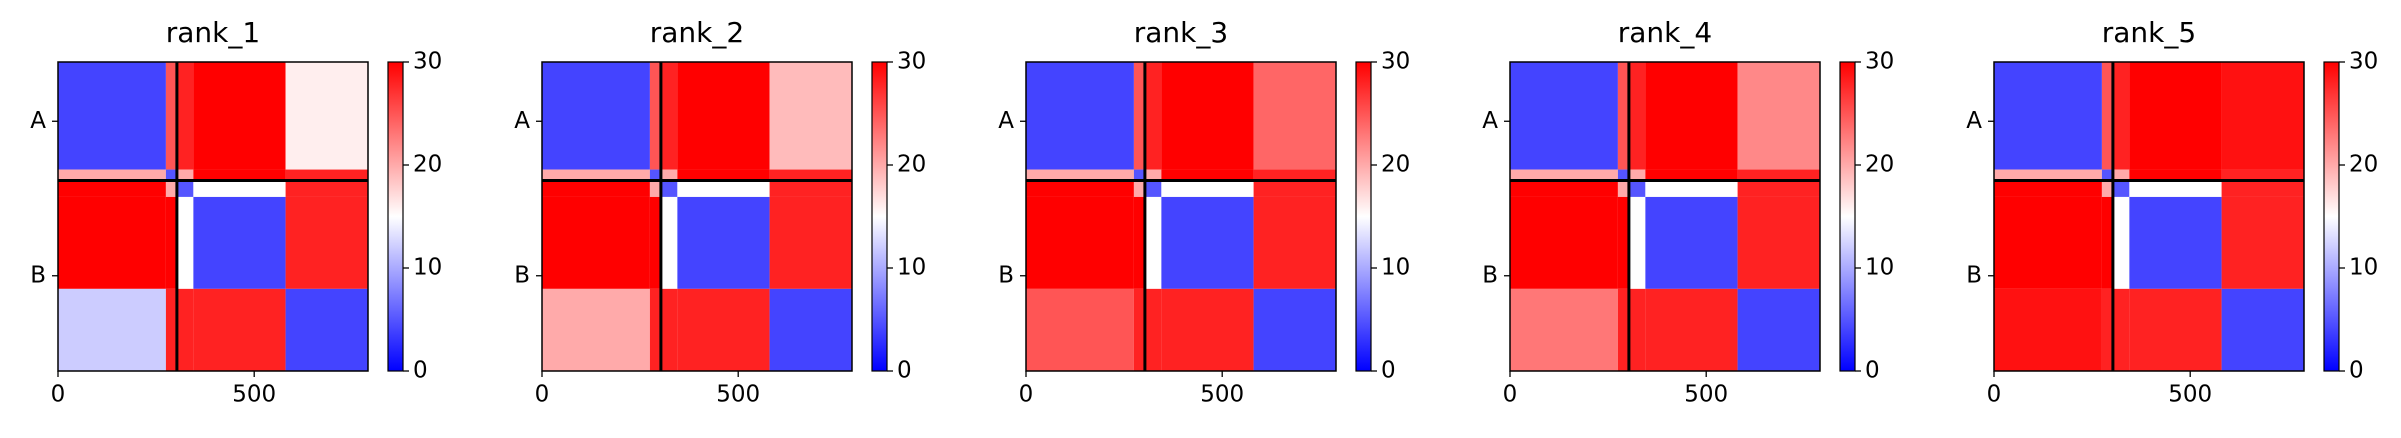  I want to click on plot-frame, so click(697, 216).